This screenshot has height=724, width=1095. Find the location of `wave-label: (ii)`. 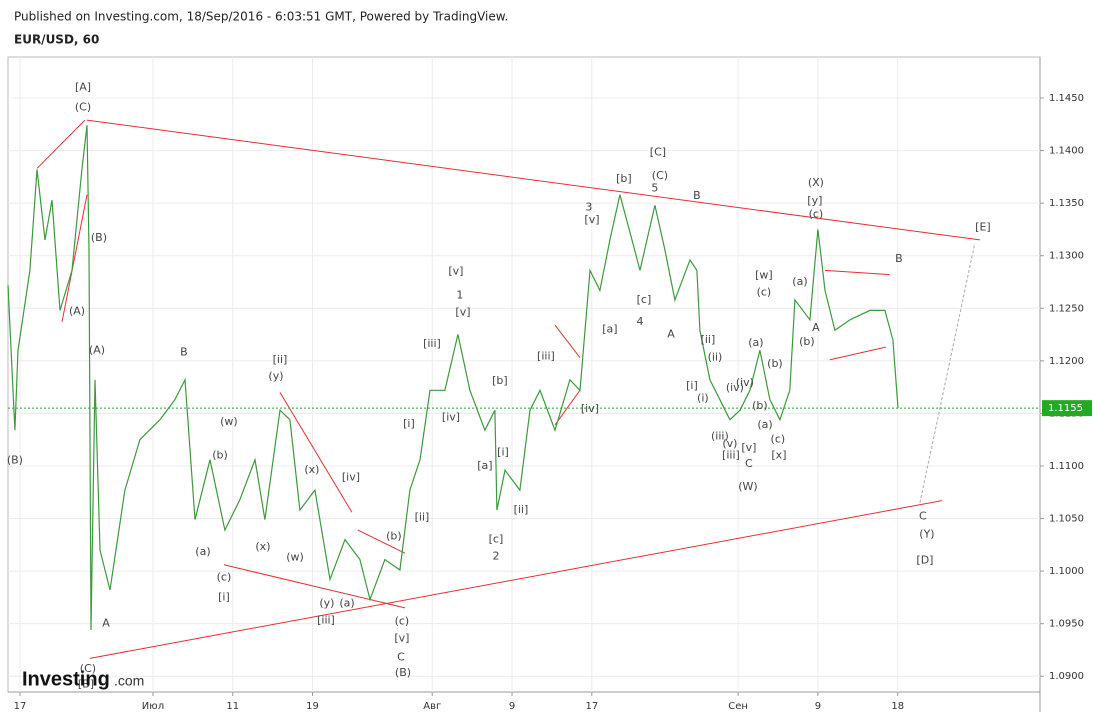

wave-label: (ii) is located at coordinates (715, 357).